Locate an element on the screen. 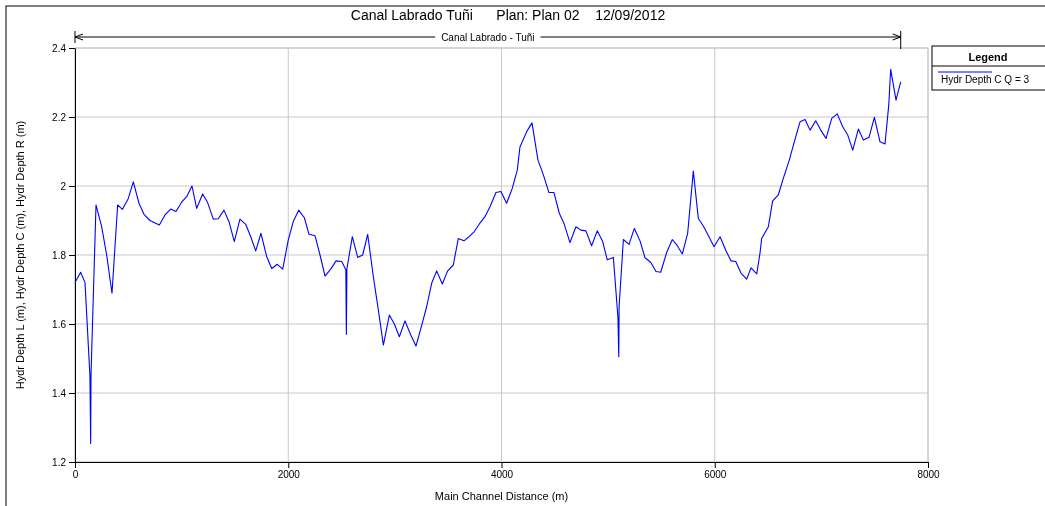 The height and width of the screenshot is (506, 1045). x-tick-label: 4000 is located at coordinates (502, 475).